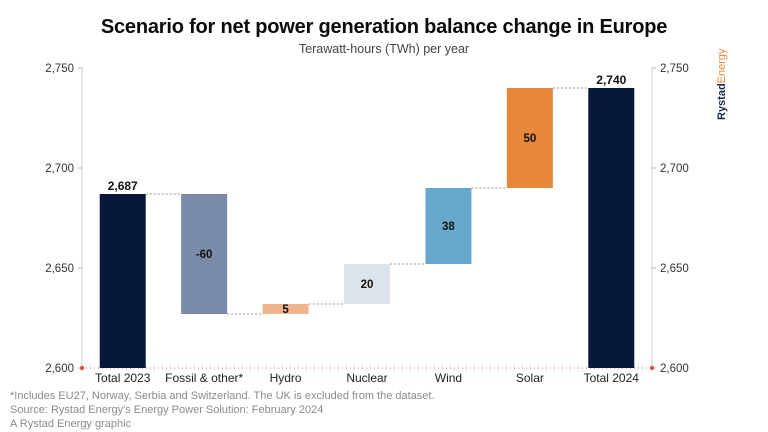  I want to click on y-tick-label-right: 2,750, so click(674, 69).